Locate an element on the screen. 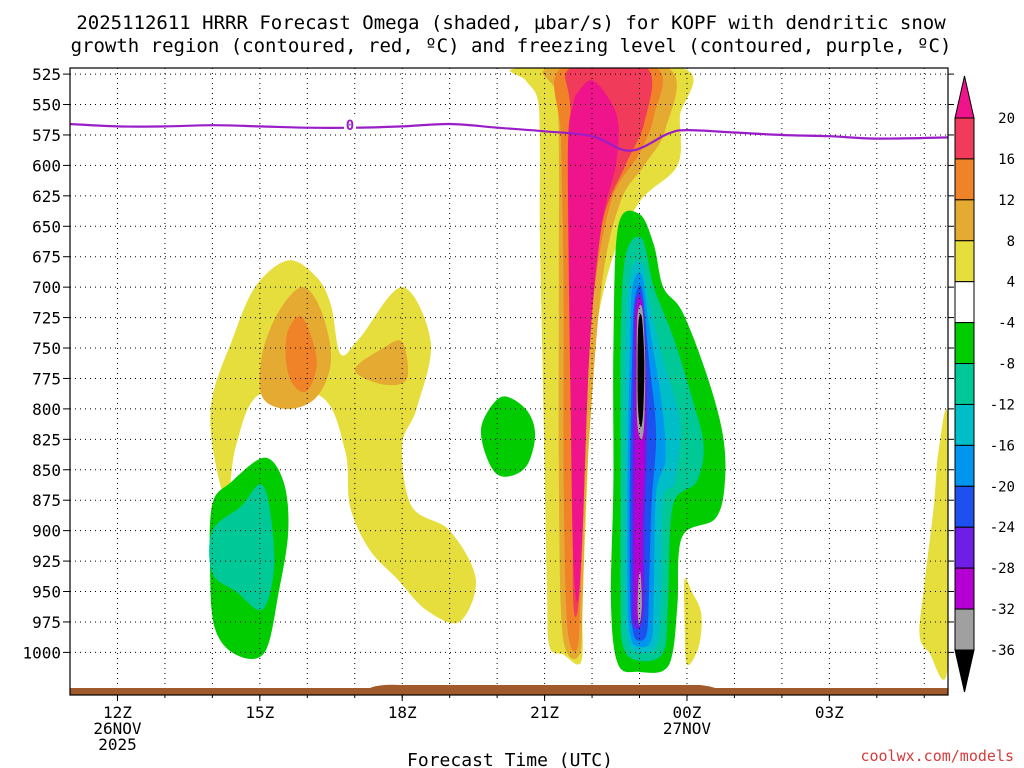  colorbar-label: 20 is located at coordinates (1006, 119).